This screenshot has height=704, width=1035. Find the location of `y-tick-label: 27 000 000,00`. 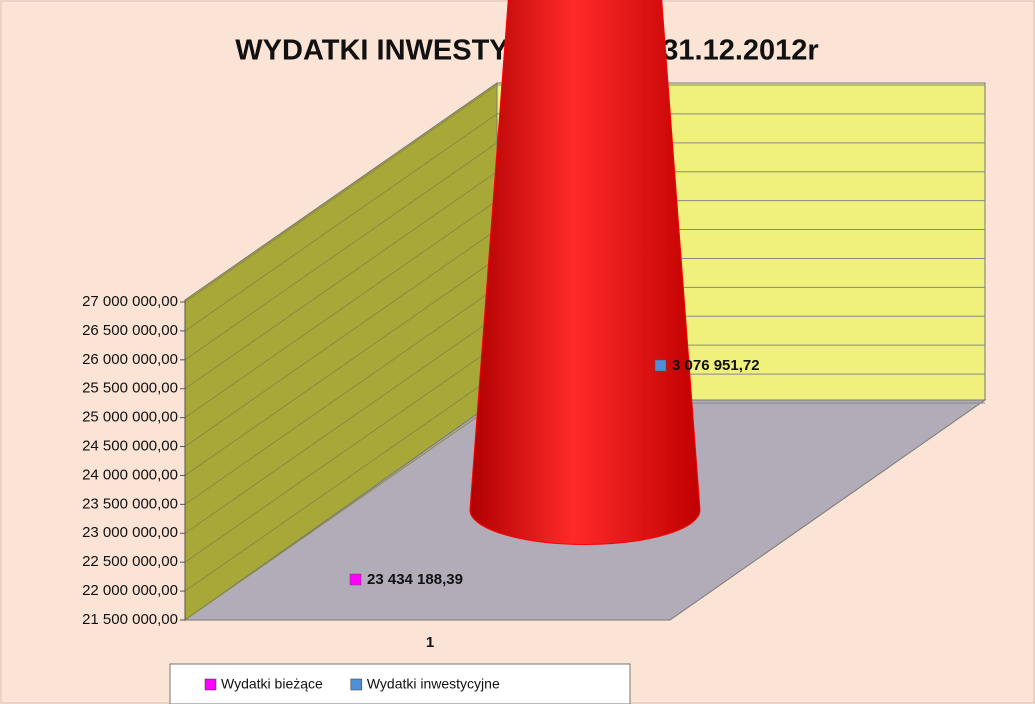

y-tick-label: 27 000 000,00 is located at coordinates (130, 301).